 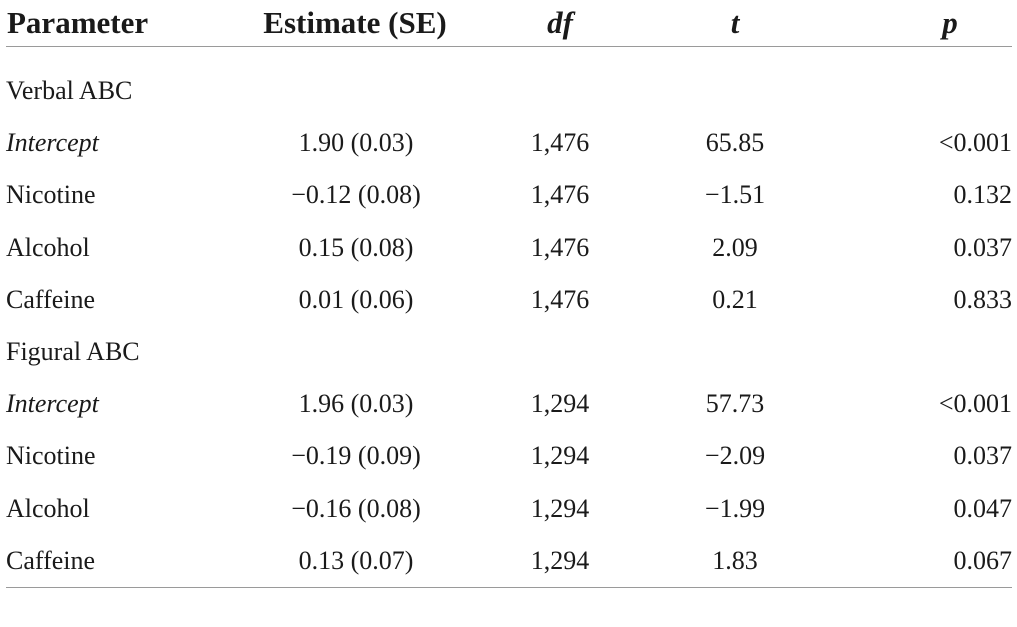 What do you see at coordinates (356, 143) in the screenshot?
I see `cell-estimate: 1.90 (0.03)` at bounding box center [356, 143].